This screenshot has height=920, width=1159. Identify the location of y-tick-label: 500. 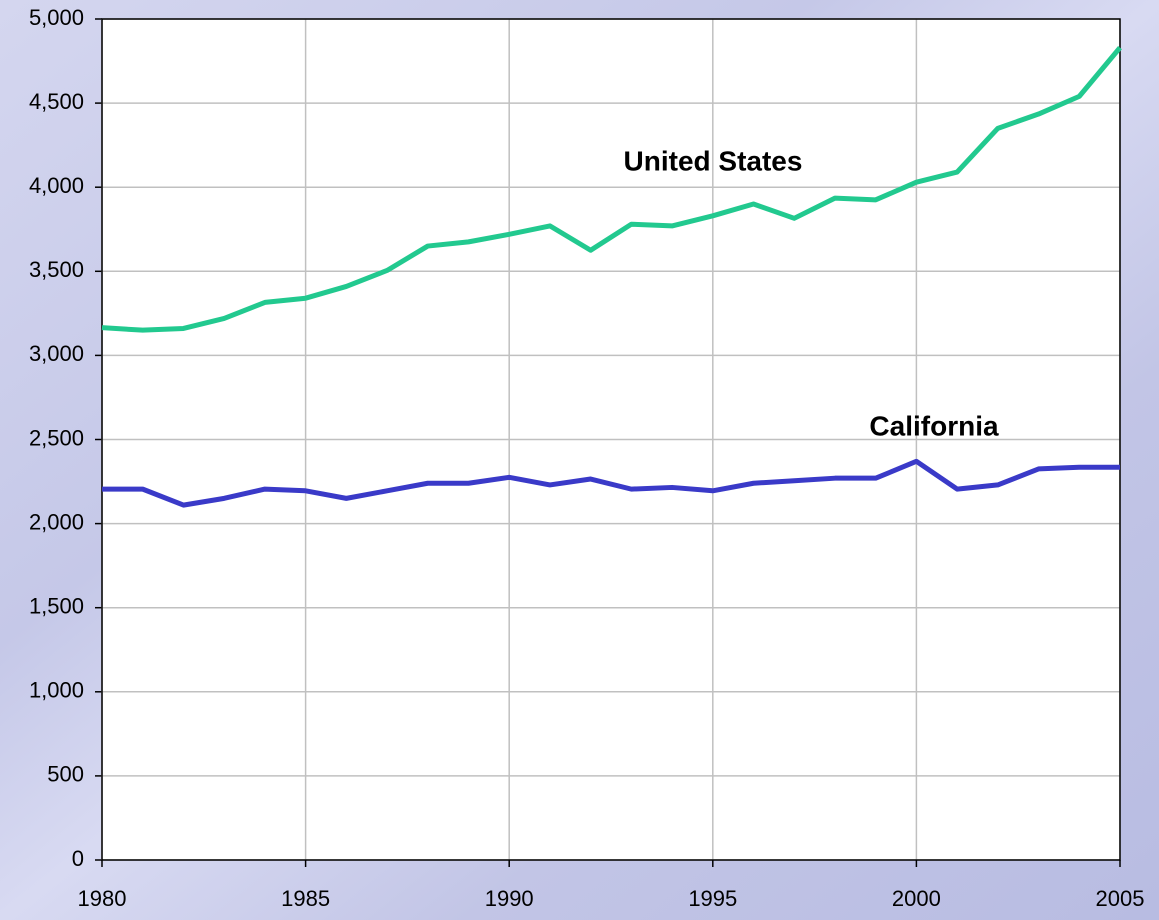
(65, 774).